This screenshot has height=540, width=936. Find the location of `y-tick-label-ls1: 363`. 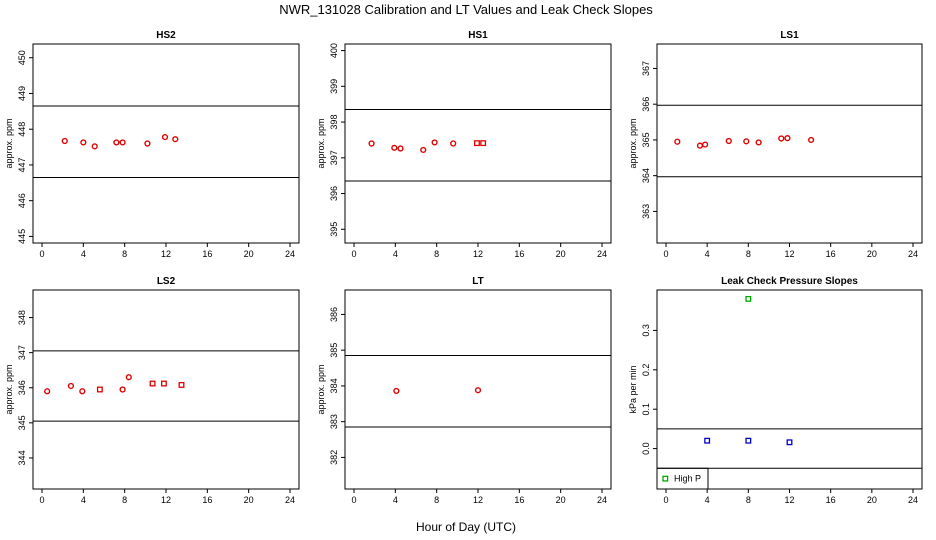

y-tick-label-ls1: 363 is located at coordinates (646, 211).